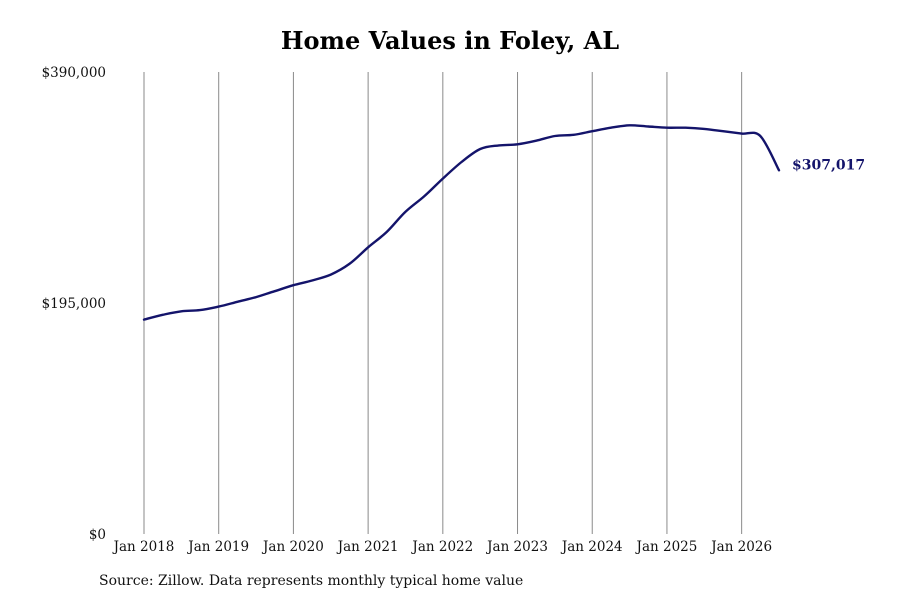 This screenshot has width=900, height=600. What do you see at coordinates (450, 40) in the screenshot?
I see `chart-title: Home Values in Foley, AL` at bounding box center [450, 40].